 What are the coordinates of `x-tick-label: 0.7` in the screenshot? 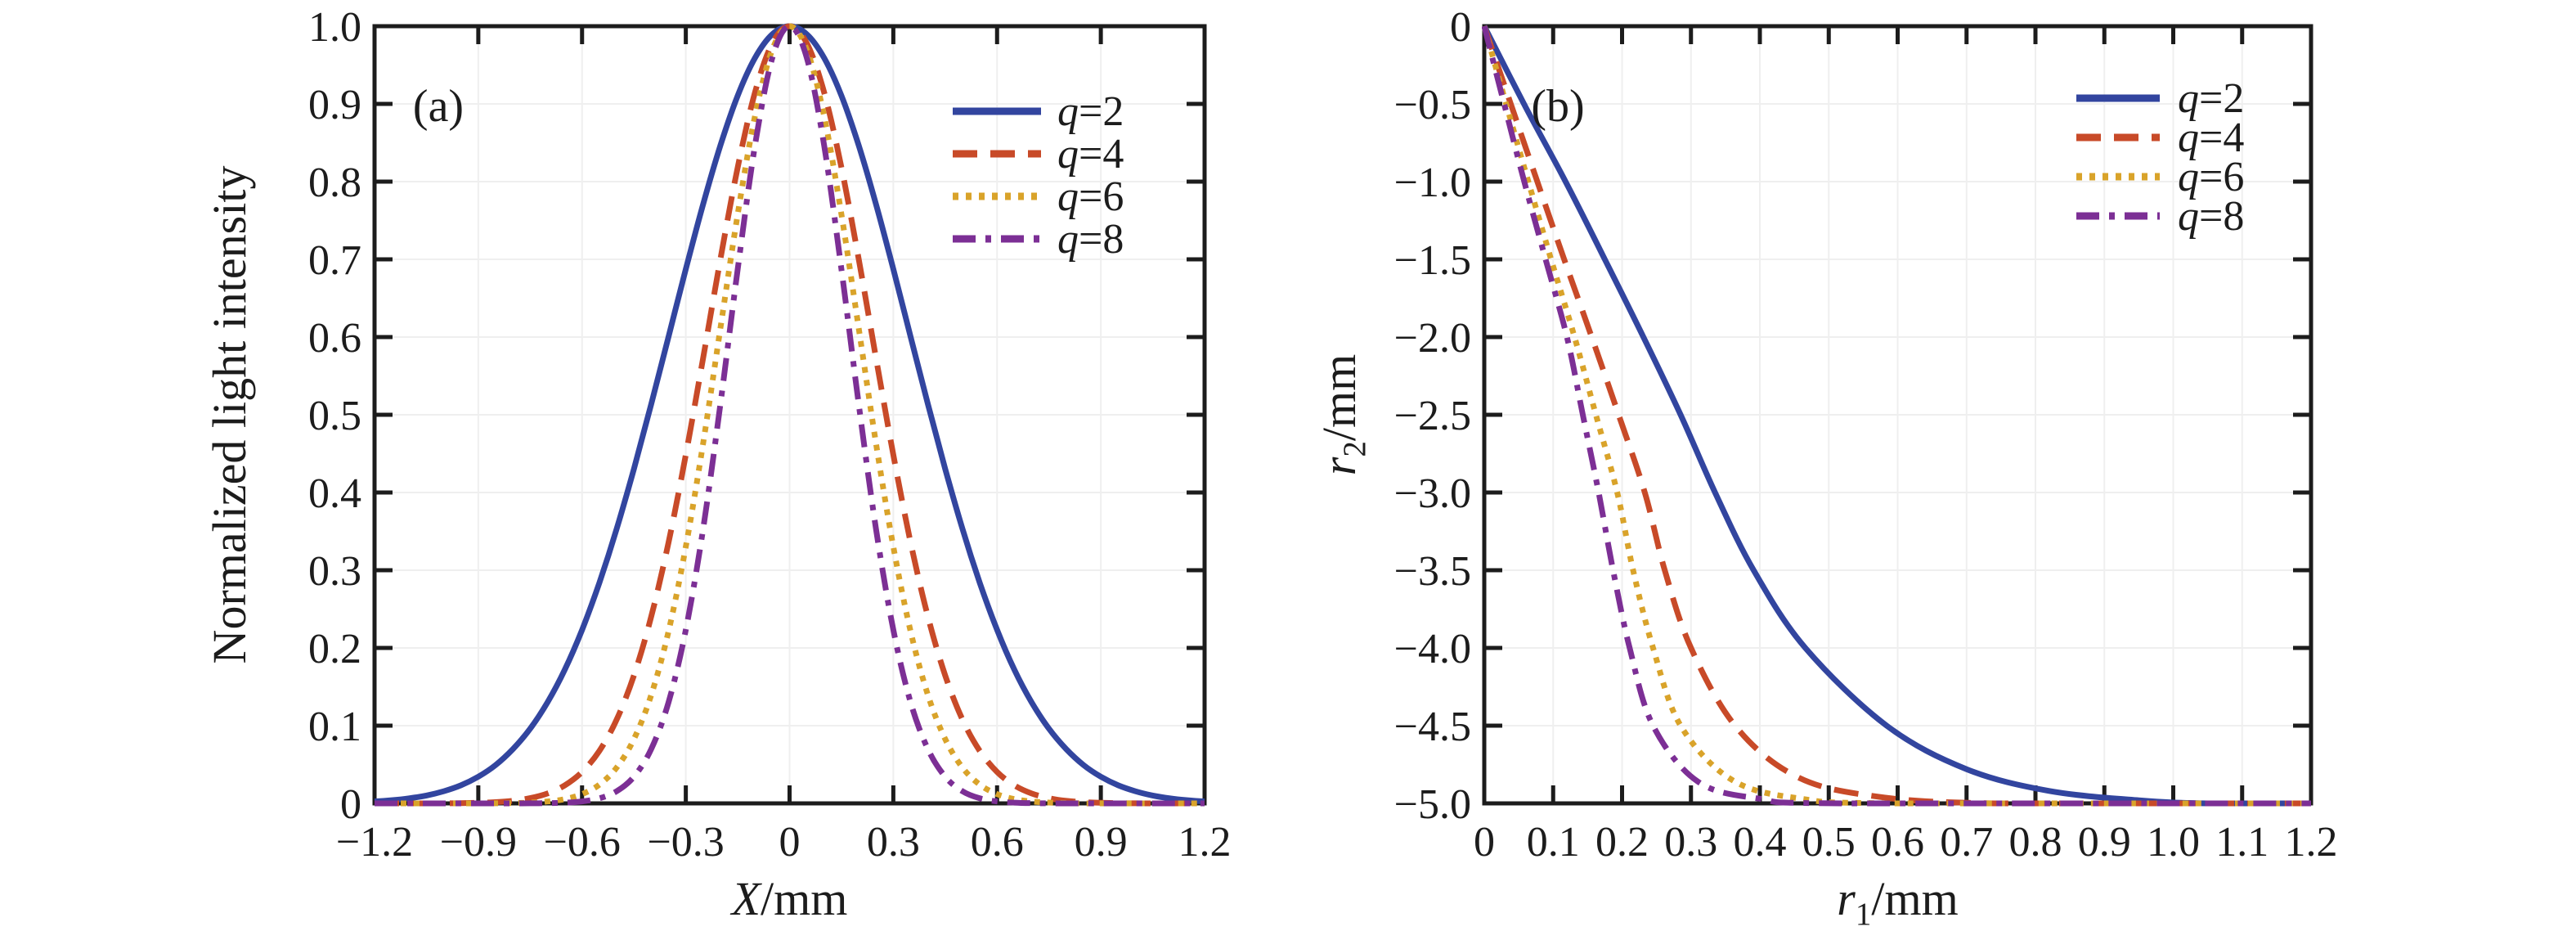 It's located at (1967, 842).